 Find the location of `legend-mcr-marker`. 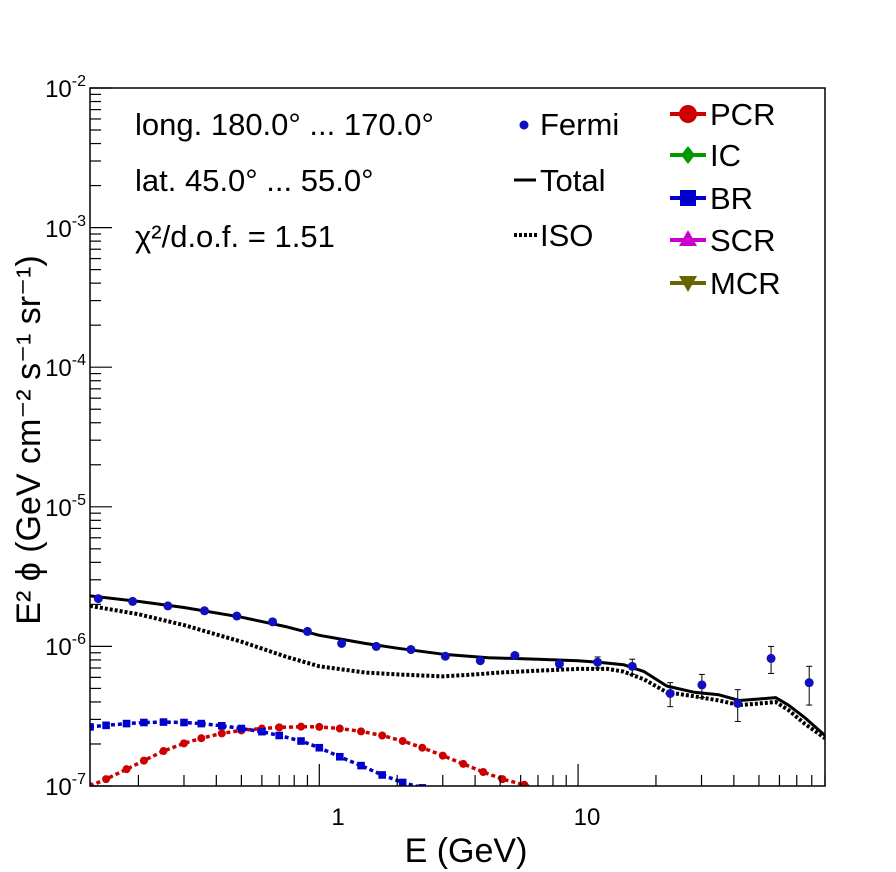

legend-mcr-marker is located at coordinates (688, 284).